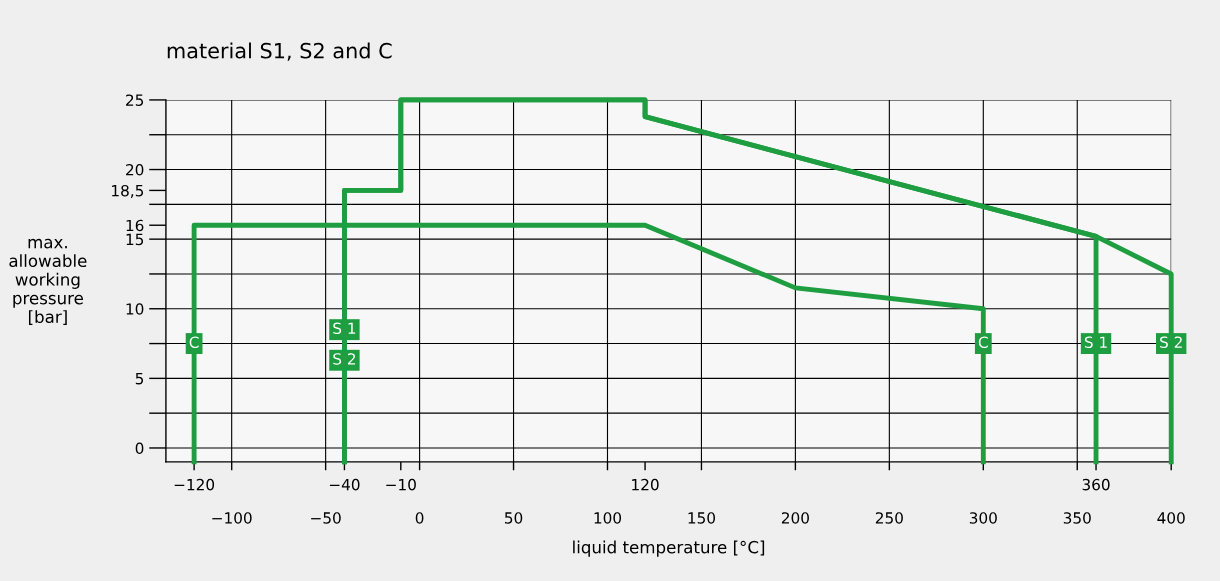 This screenshot has width=1220, height=581. I want to click on y-tick-label: 15, so click(135, 239).